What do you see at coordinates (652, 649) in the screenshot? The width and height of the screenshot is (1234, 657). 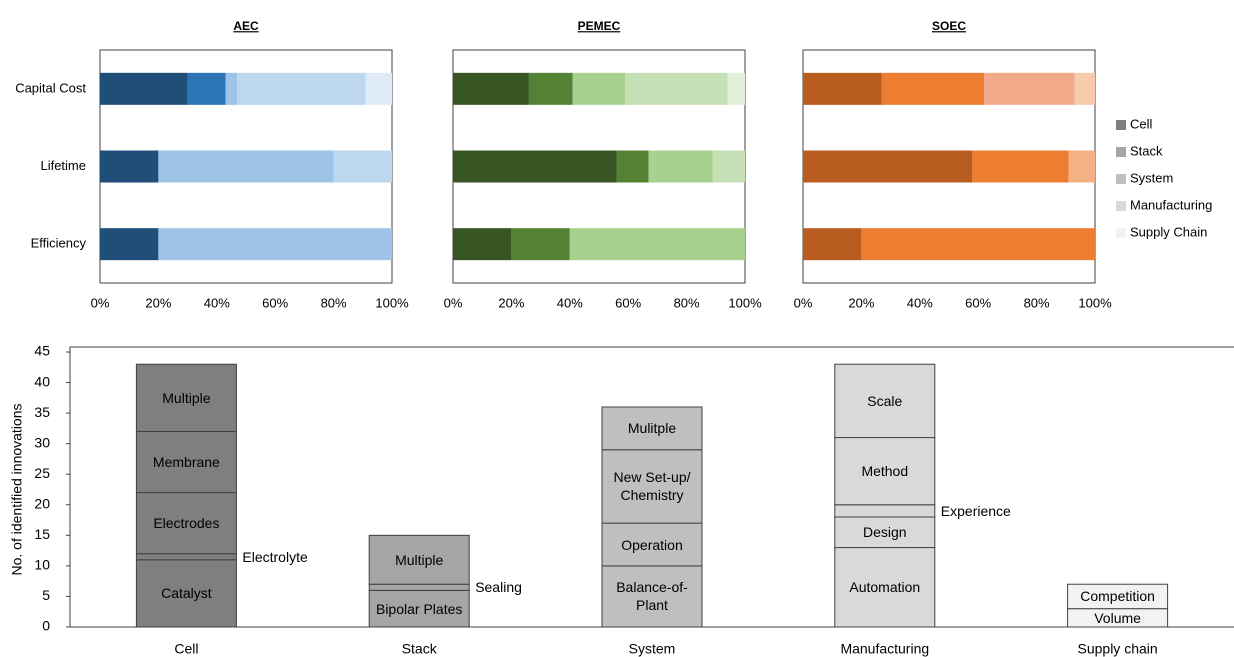 I see `x-tick-label: System` at bounding box center [652, 649].